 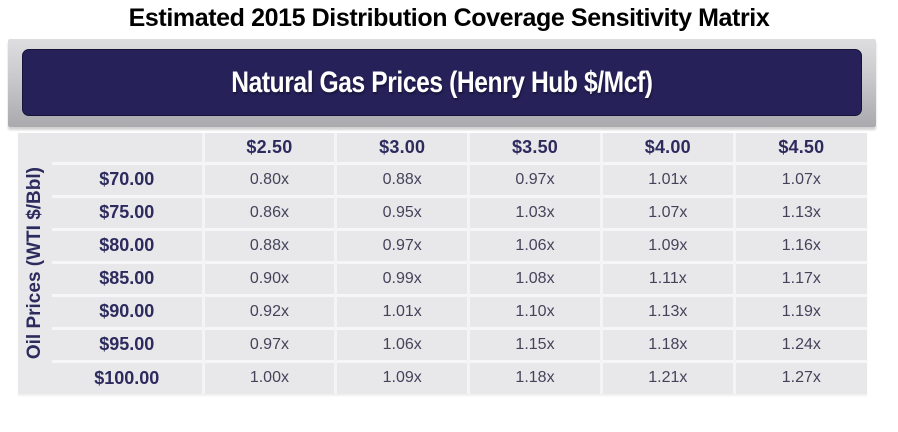 I want to click on col-header-3-00: $3.00, so click(x=401, y=148).